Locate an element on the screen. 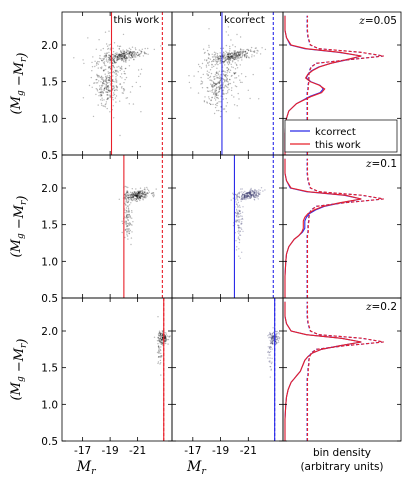  this-work-limited-density-curve is located at coordinates (345, 85).